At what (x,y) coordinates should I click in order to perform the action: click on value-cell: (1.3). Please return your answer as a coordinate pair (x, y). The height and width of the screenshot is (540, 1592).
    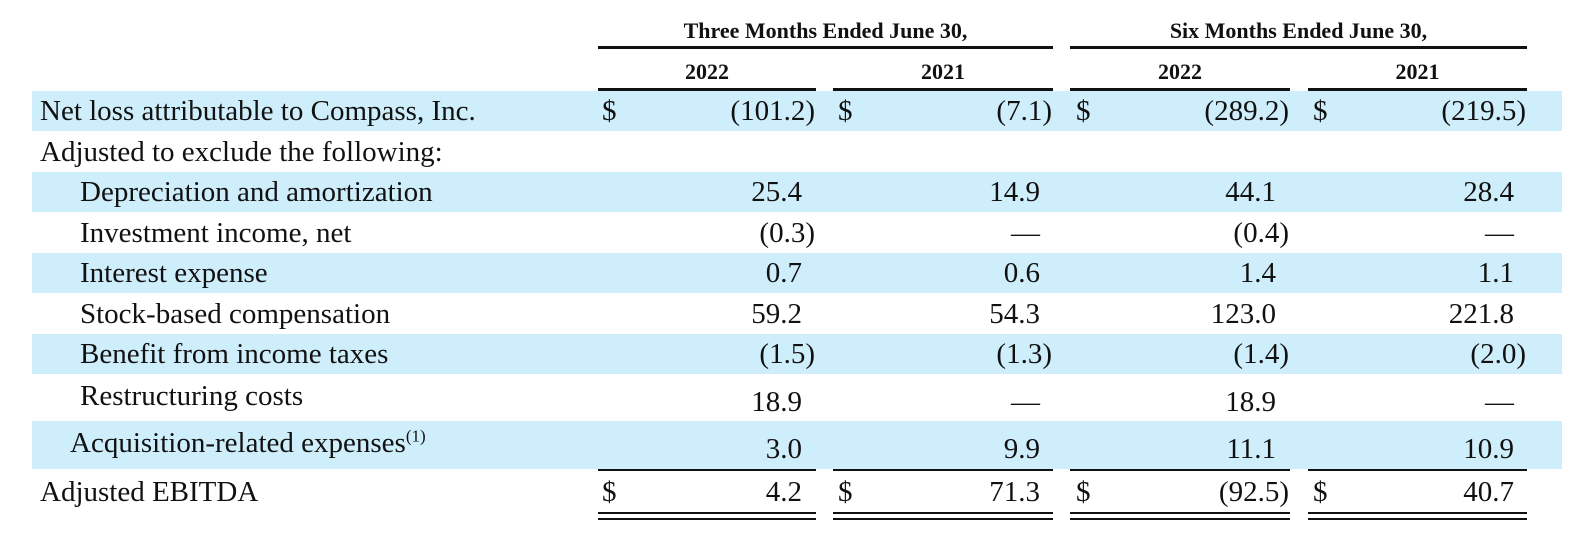
    Looking at the image, I should click on (1024, 354).